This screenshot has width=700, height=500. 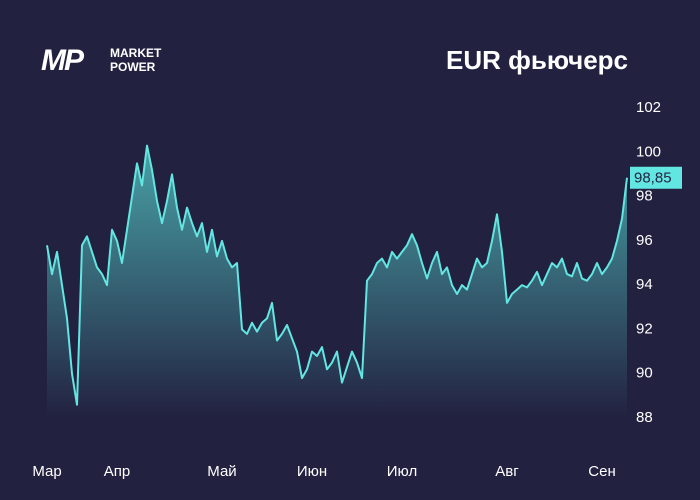 What do you see at coordinates (537, 60) in the screenshot?
I see `chart-title: EUR фьючерс` at bounding box center [537, 60].